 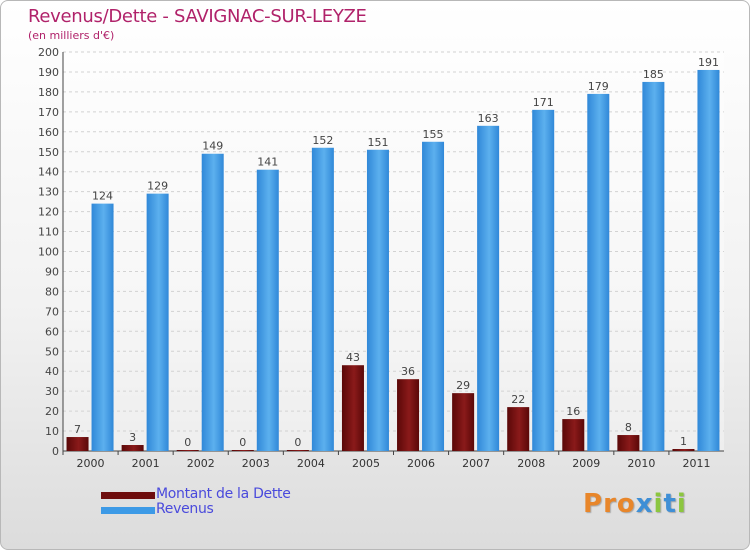 What do you see at coordinates (421, 463) in the screenshot?
I see `x-tick-label: 2006` at bounding box center [421, 463].